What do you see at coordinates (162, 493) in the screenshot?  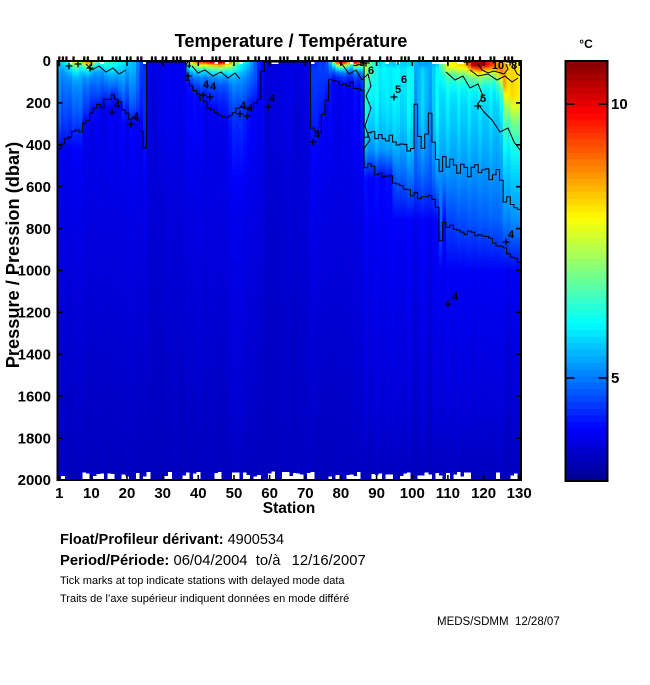 I see `svg-text: 30` at bounding box center [162, 493].